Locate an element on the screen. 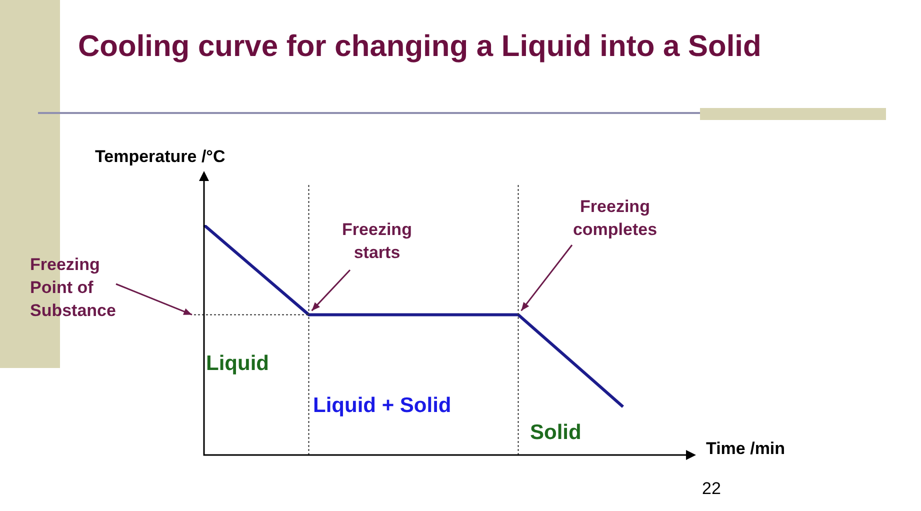  annotation: Solid is located at coordinates (556, 432).